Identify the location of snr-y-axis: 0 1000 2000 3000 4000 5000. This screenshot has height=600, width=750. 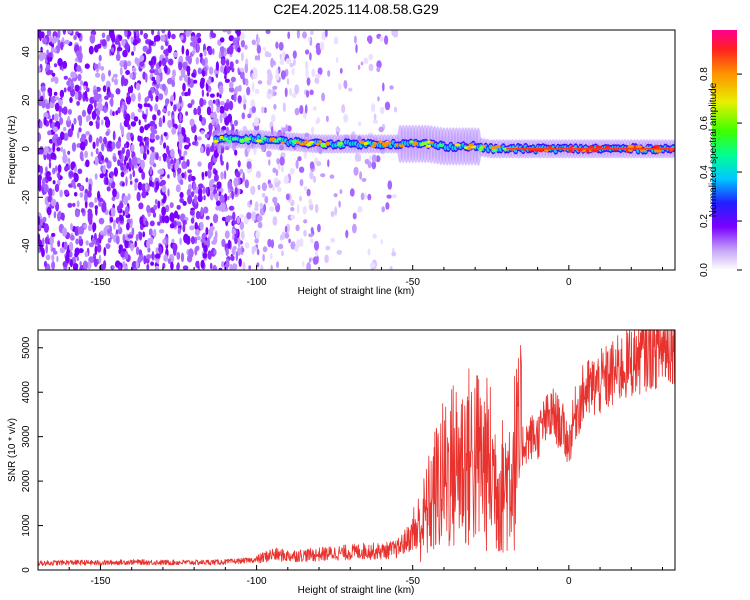
(32, 454).